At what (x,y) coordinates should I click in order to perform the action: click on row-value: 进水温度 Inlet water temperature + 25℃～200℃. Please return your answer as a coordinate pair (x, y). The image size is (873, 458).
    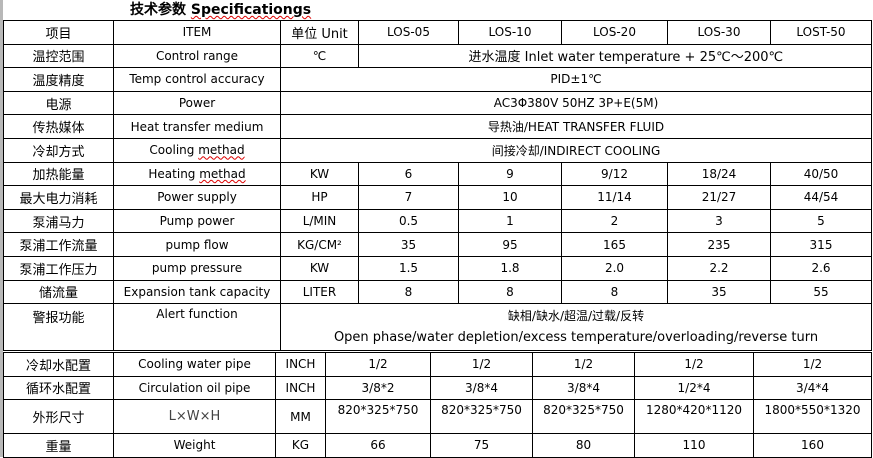
    Looking at the image, I should click on (665, 56).